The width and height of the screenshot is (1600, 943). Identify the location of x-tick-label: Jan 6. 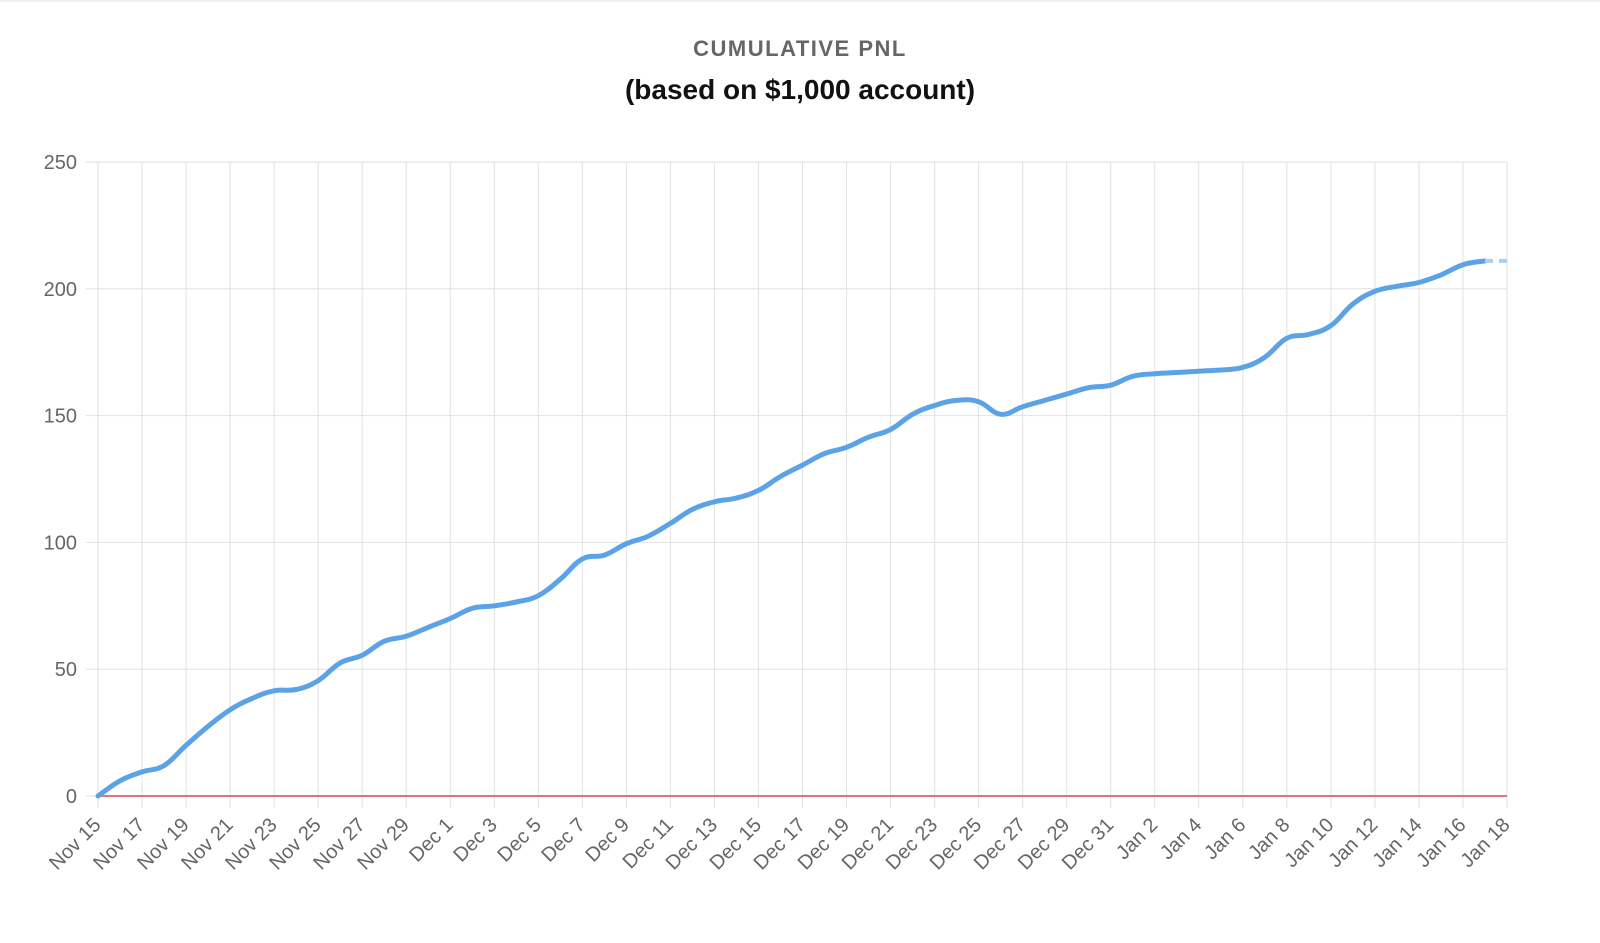
(1225, 839).